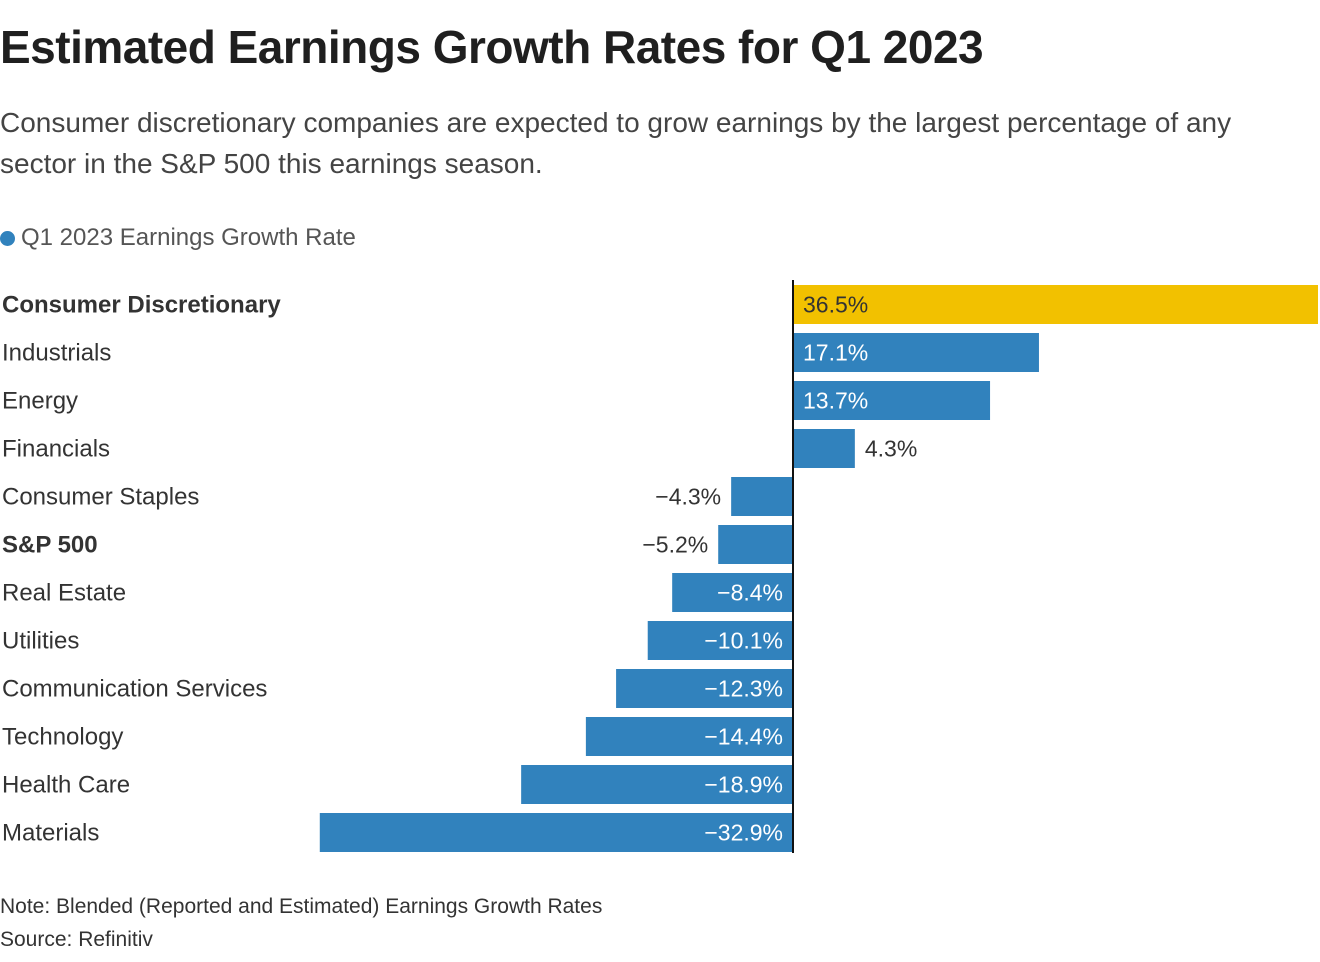 Image resolution: width=1320 pixels, height=962 pixels. I want to click on value-label-utilities: −10.1%, so click(743, 641).